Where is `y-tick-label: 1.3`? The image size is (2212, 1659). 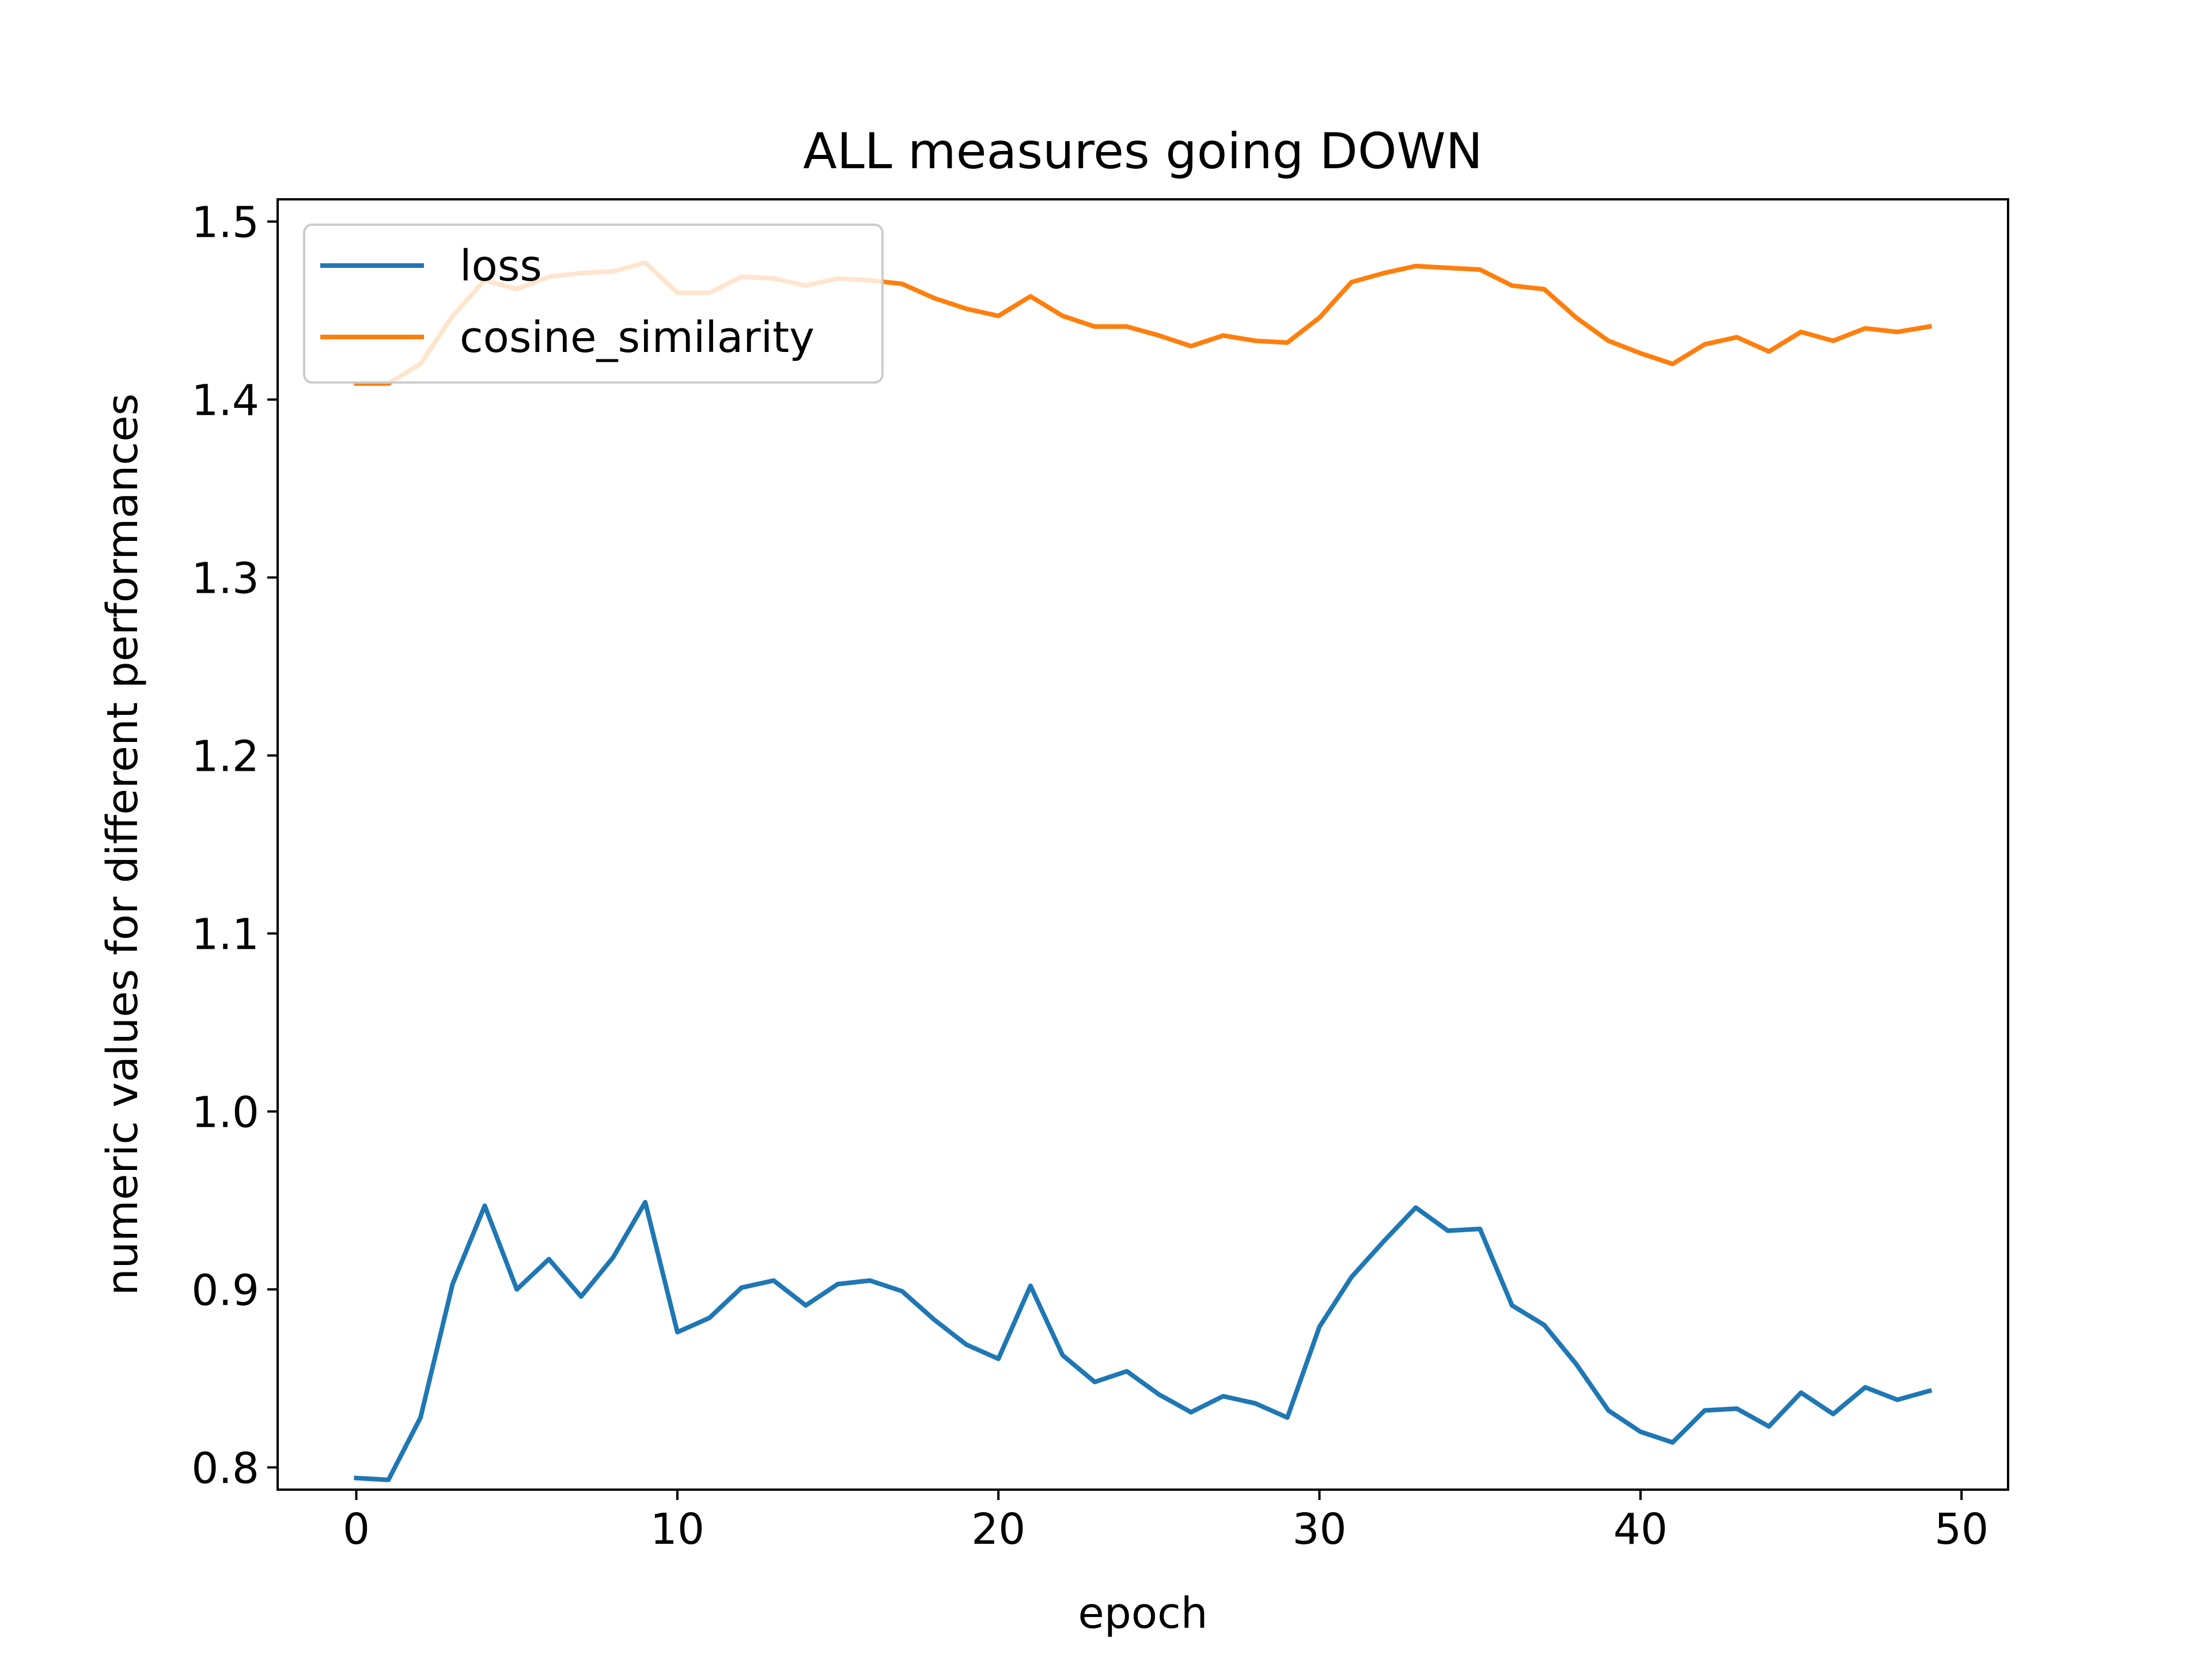 y-tick-label: 1.3 is located at coordinates (225, 579).